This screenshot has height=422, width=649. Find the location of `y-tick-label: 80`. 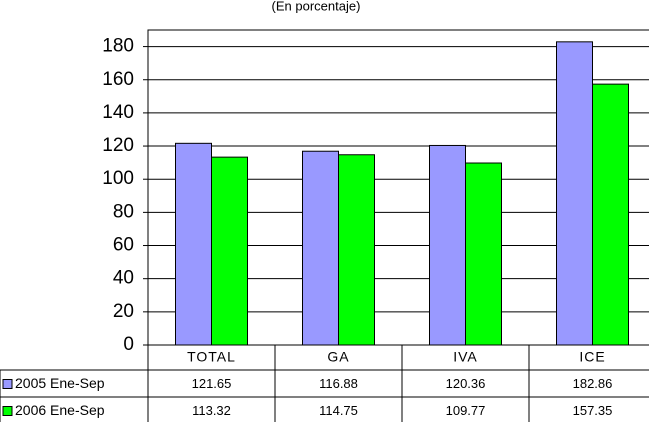

y-tick-label: 80 is located at coordinates (123, 211).